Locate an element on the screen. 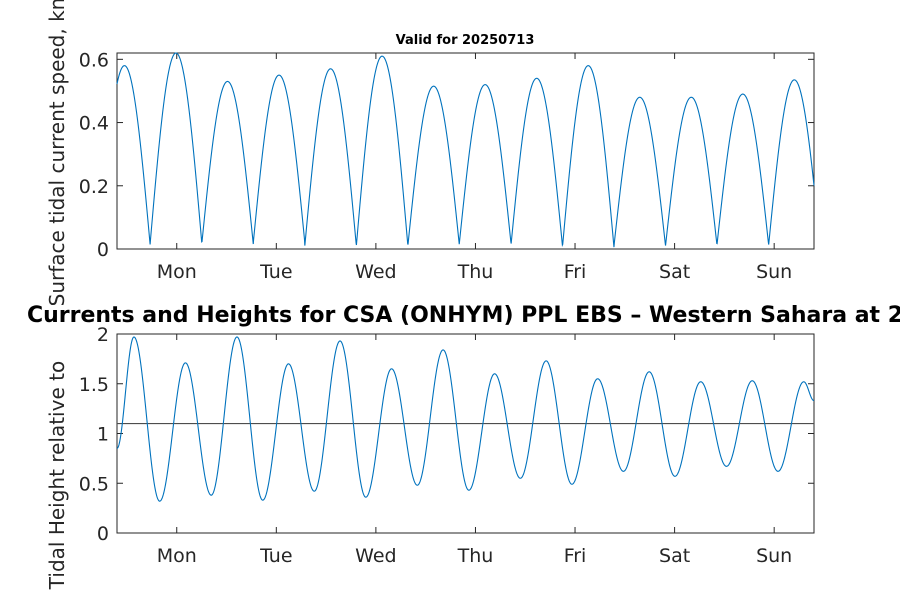 The image size is (900, 600). y-tick-label: 0.2 is located at coordinates (94, 187).